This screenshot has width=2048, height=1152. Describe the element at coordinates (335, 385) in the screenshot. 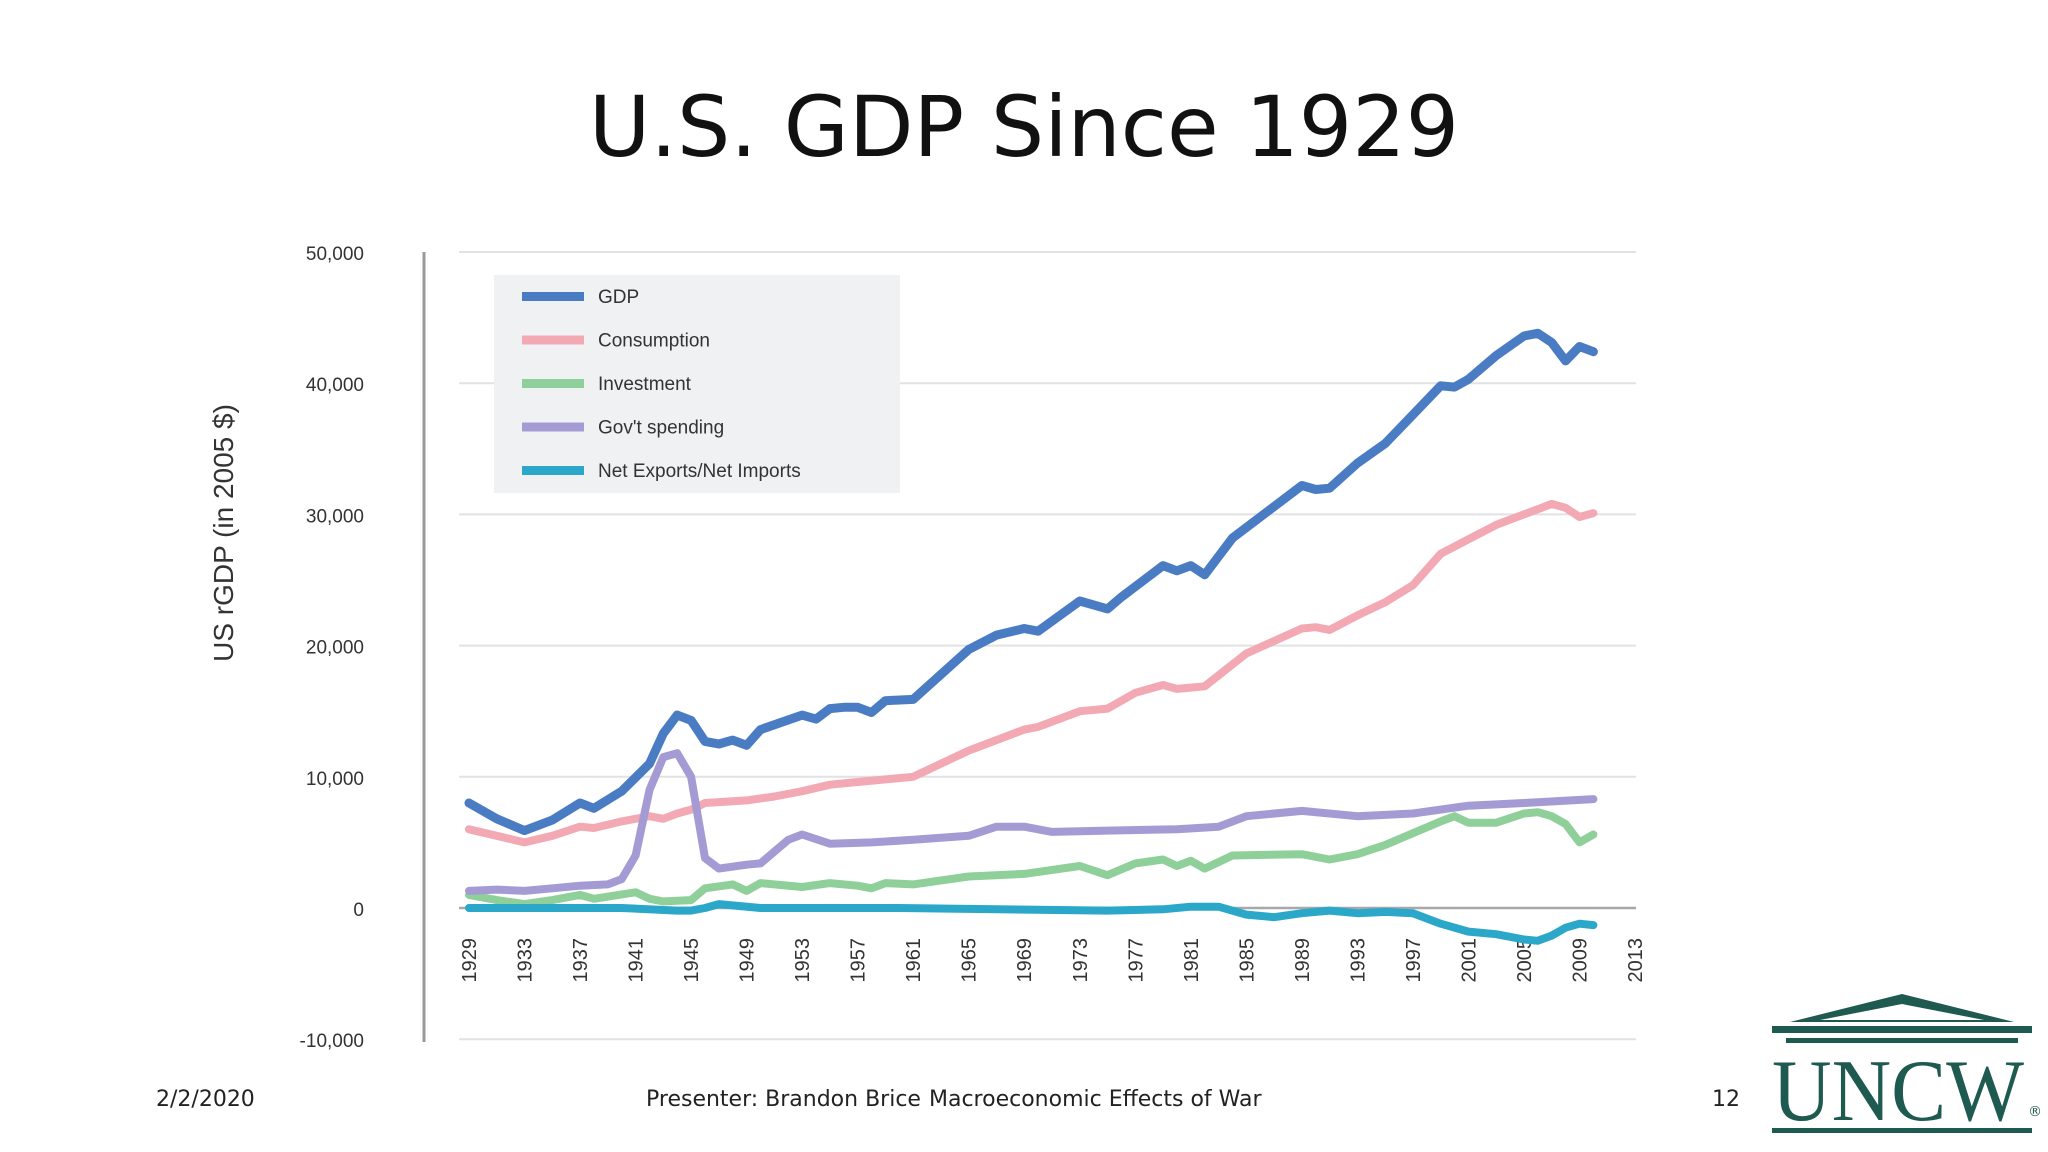

I see `y-tick-label: 40,000` at that location.